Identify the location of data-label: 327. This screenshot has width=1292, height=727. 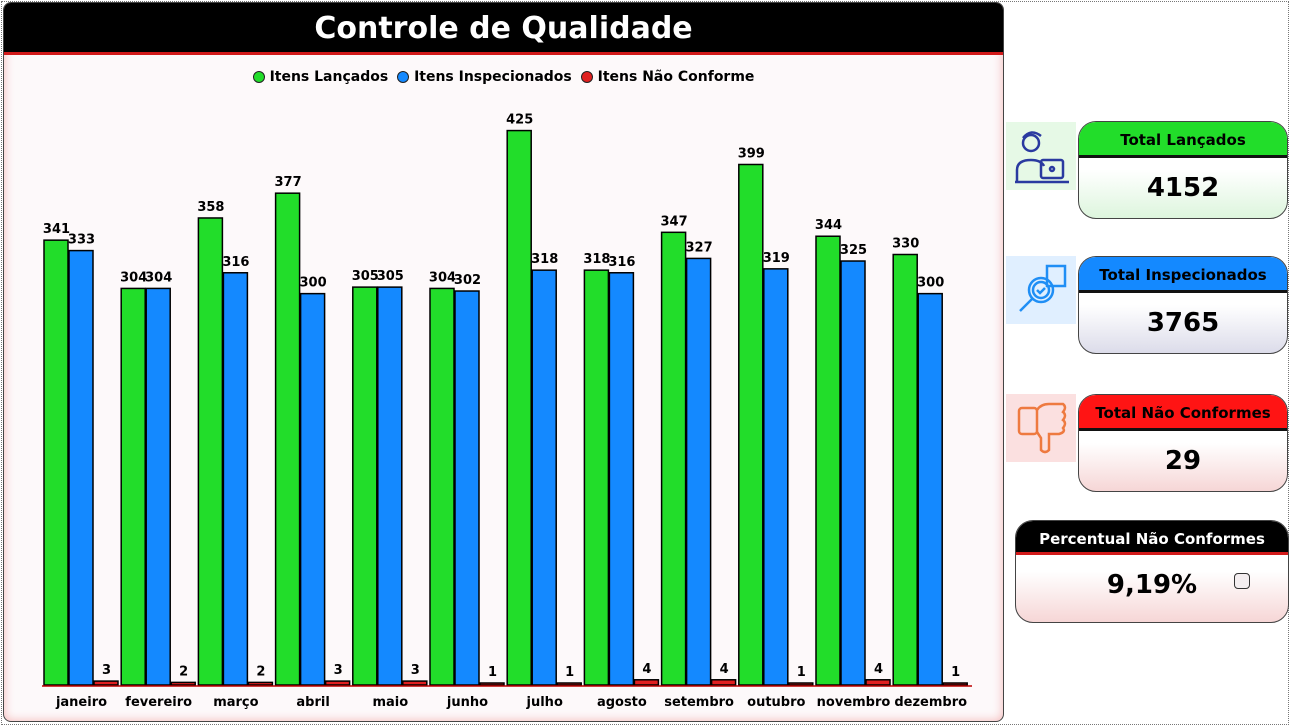
(699, 247).